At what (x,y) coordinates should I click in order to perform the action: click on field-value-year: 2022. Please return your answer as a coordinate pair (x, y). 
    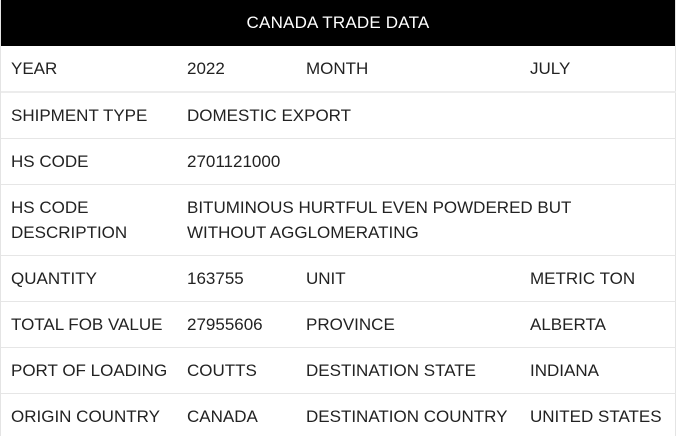
    Looking at the image, I should click on (236, 69).